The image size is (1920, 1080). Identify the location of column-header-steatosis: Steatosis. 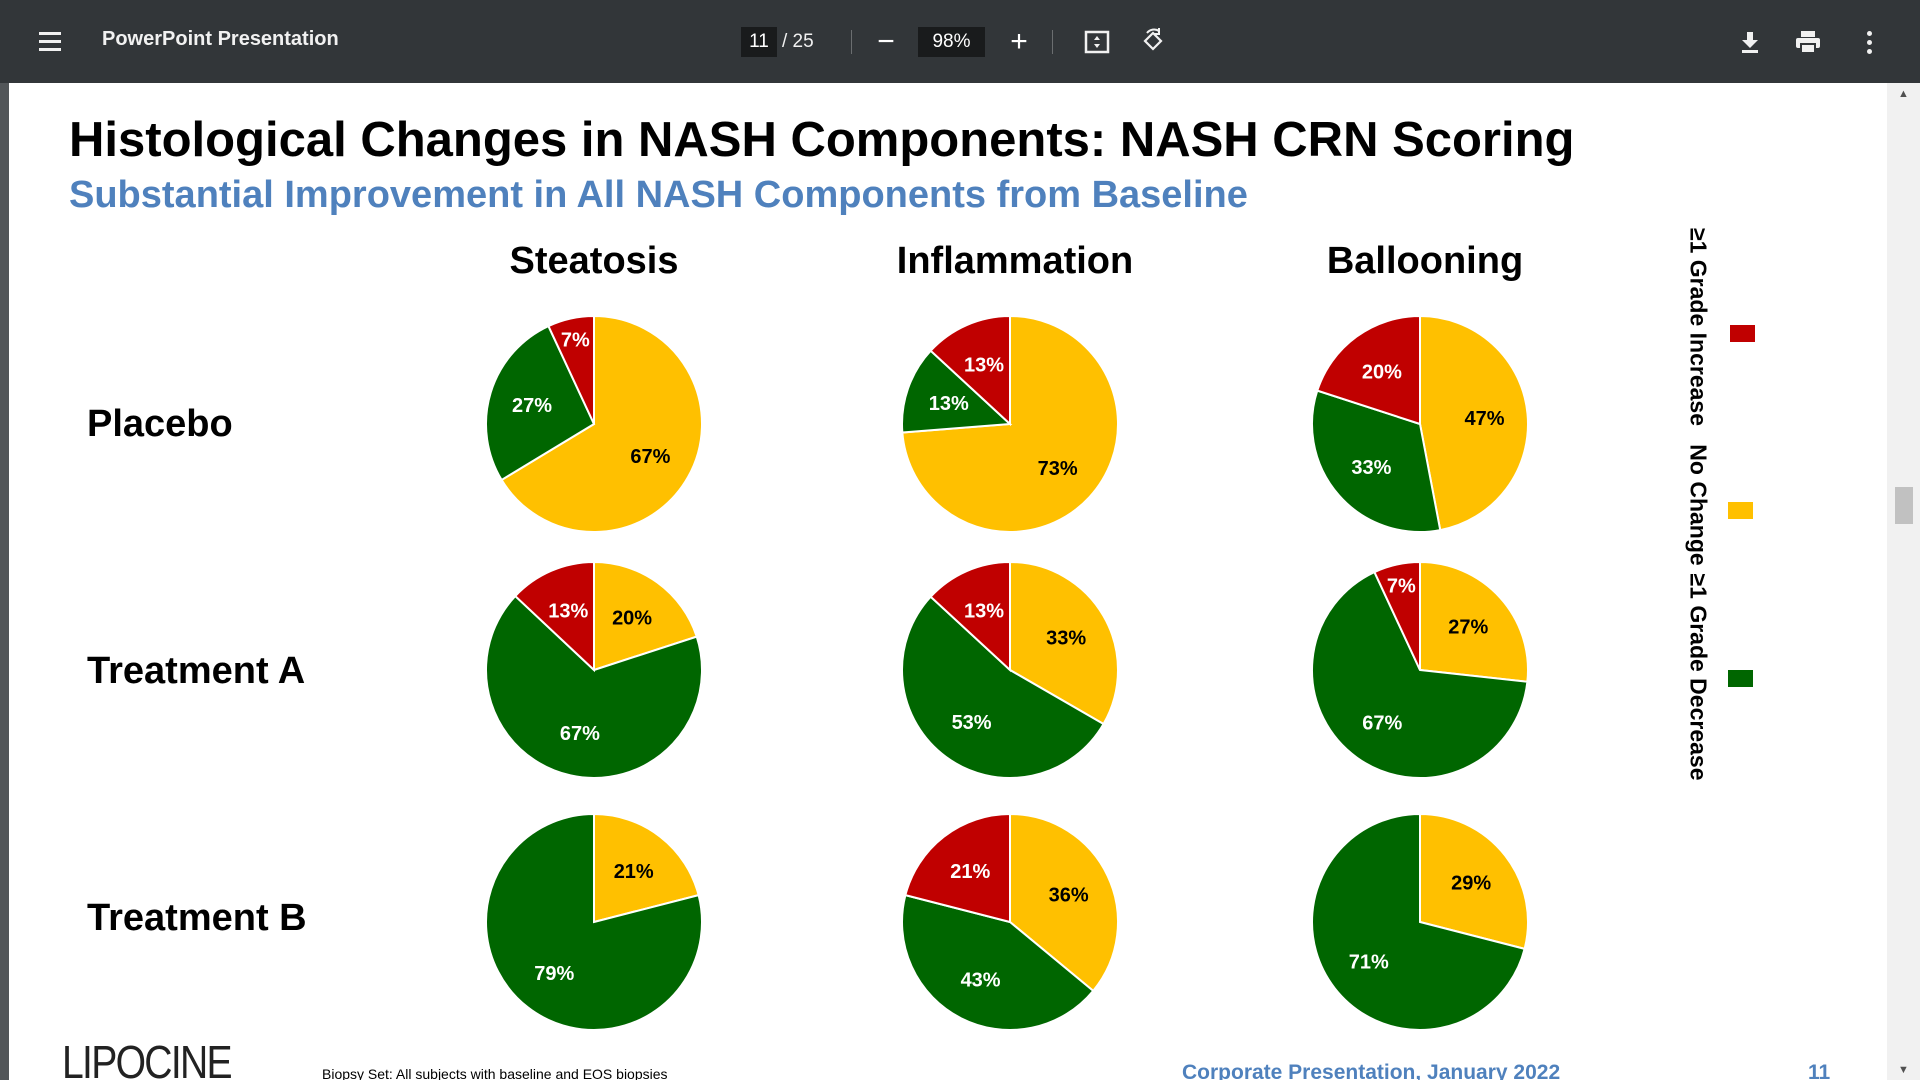
(594, 261).